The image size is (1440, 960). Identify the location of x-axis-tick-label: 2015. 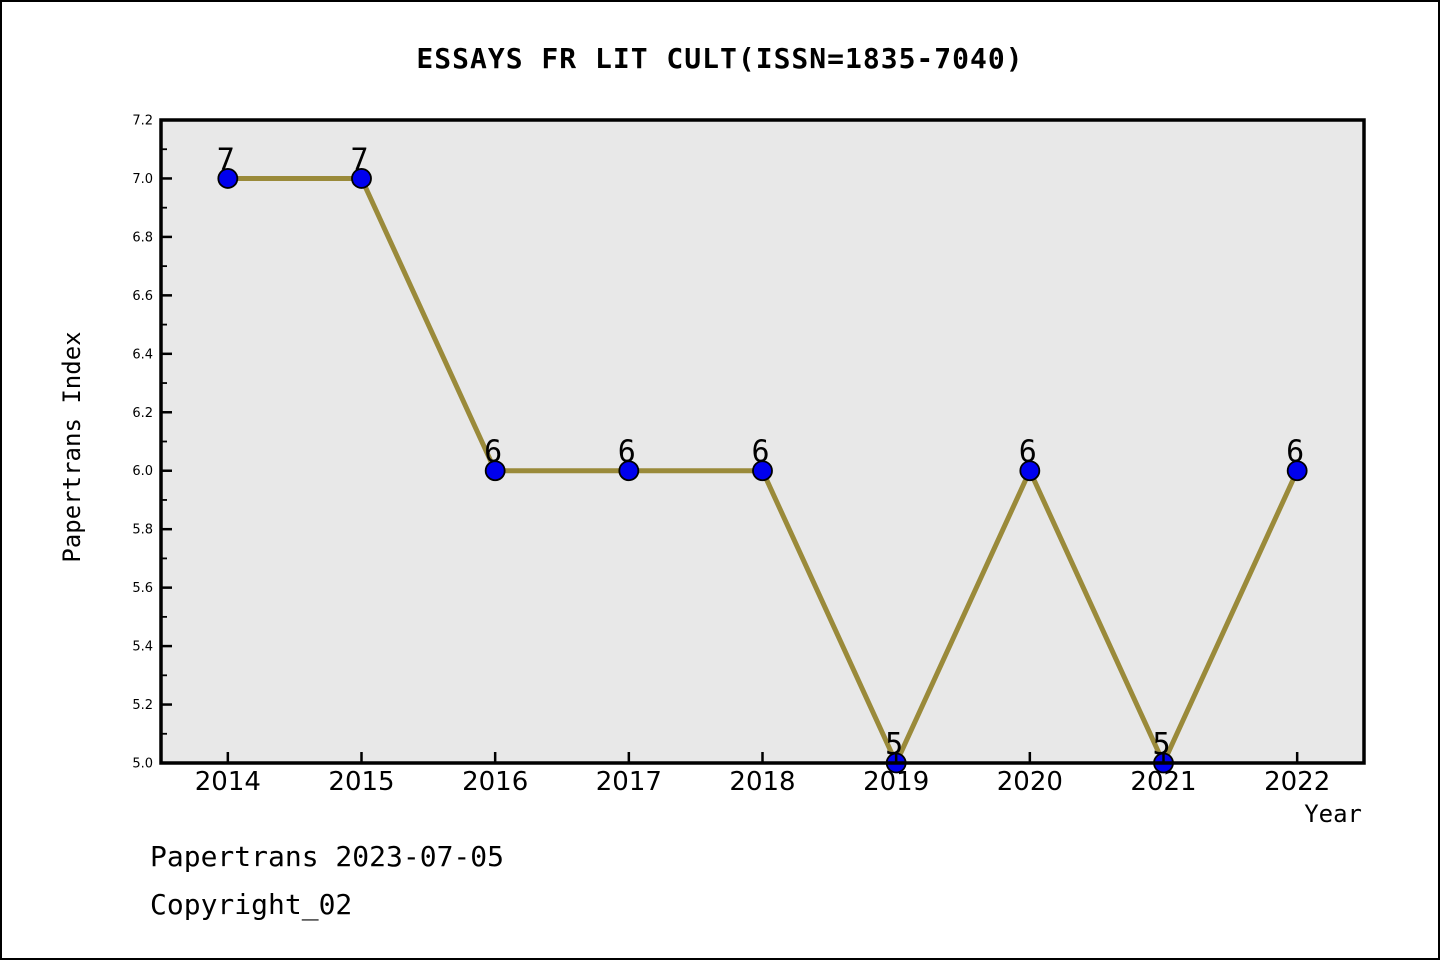
(361, 782).